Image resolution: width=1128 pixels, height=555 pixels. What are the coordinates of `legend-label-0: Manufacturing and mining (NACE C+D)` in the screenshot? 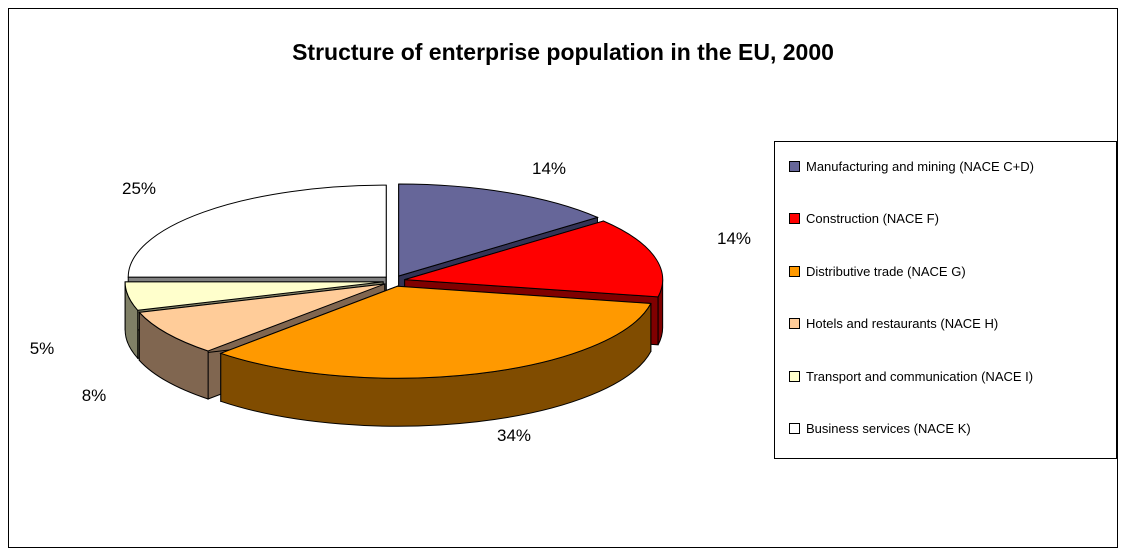 It's located at (920, 166).